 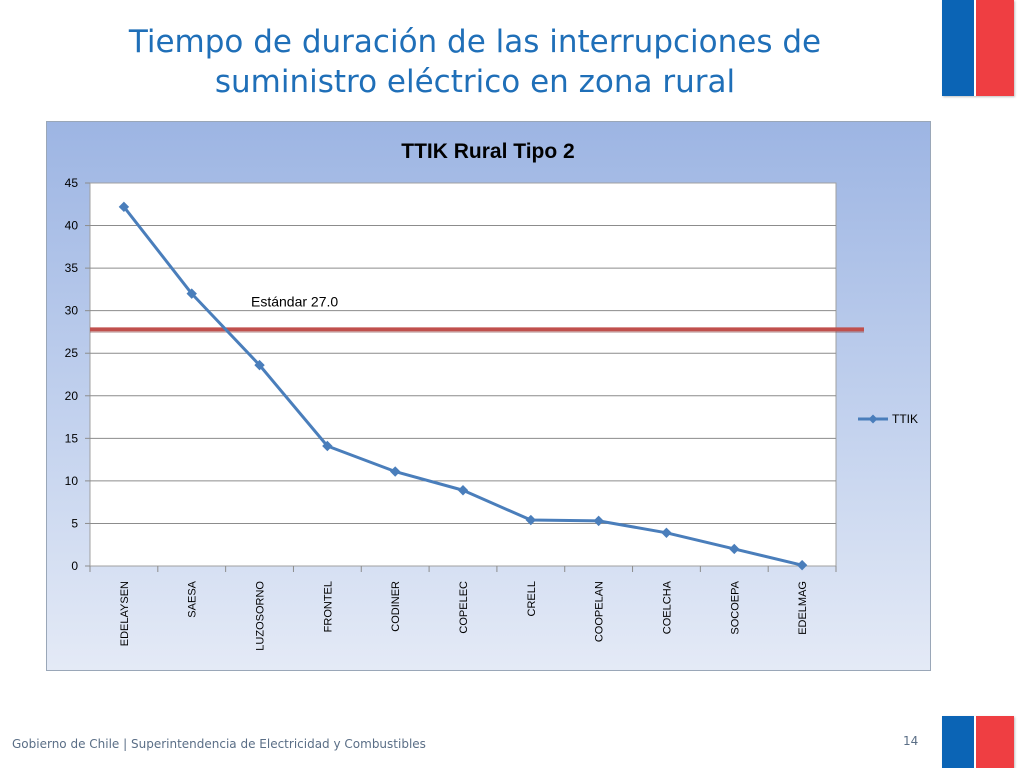 What do you see at coordinates (475, 82) in the screenshot?
I see `slide-title-line-2: suministro eléctrico en zona rural` at bounding box center [475, 82].